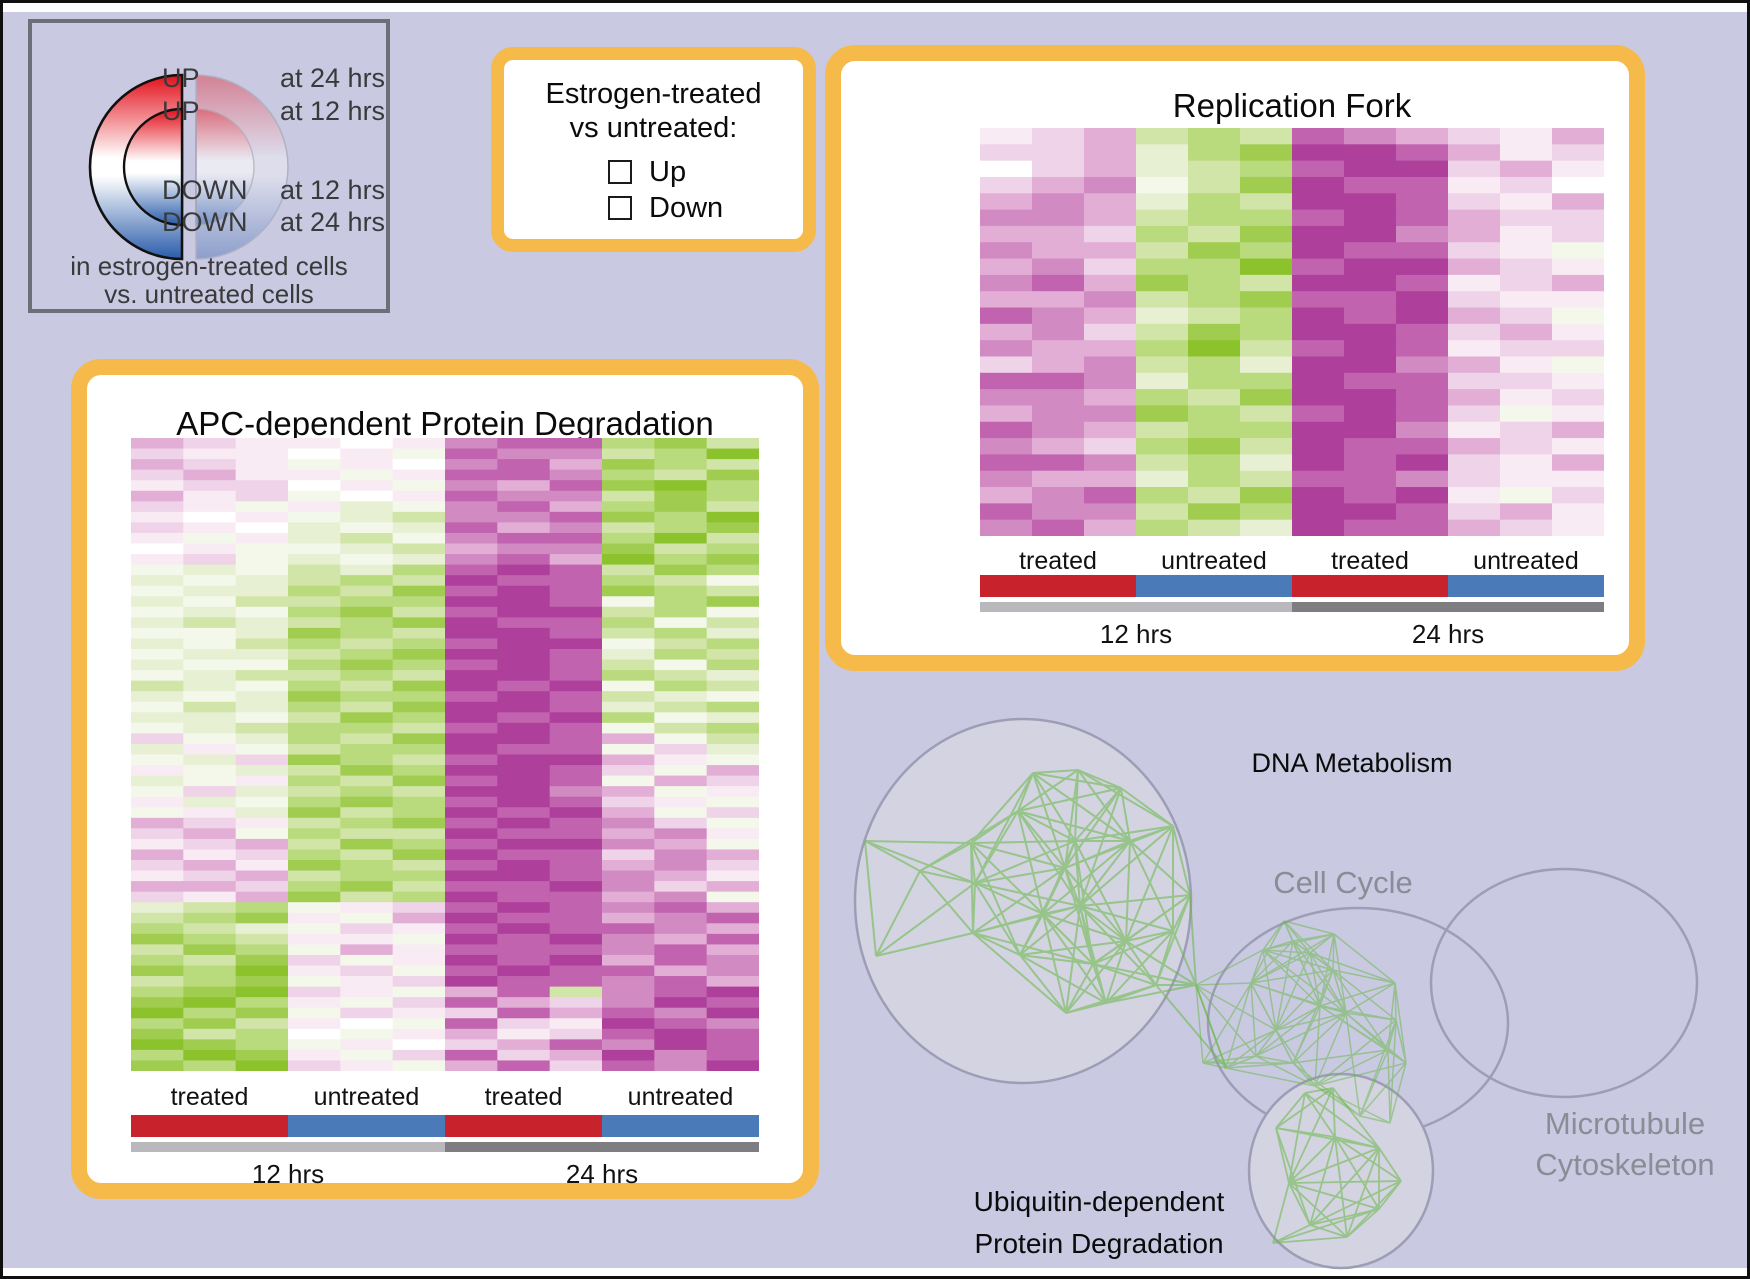 The width and height of the screenshot is (1750, 1279). I want to click on cell-cycle-label: Cell Cycle, so click(1343, 882).